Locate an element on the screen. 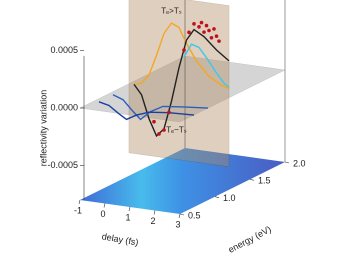 The image size is (345, 266). y-tick-label: 2.0 is located at coordinates (299, 163).